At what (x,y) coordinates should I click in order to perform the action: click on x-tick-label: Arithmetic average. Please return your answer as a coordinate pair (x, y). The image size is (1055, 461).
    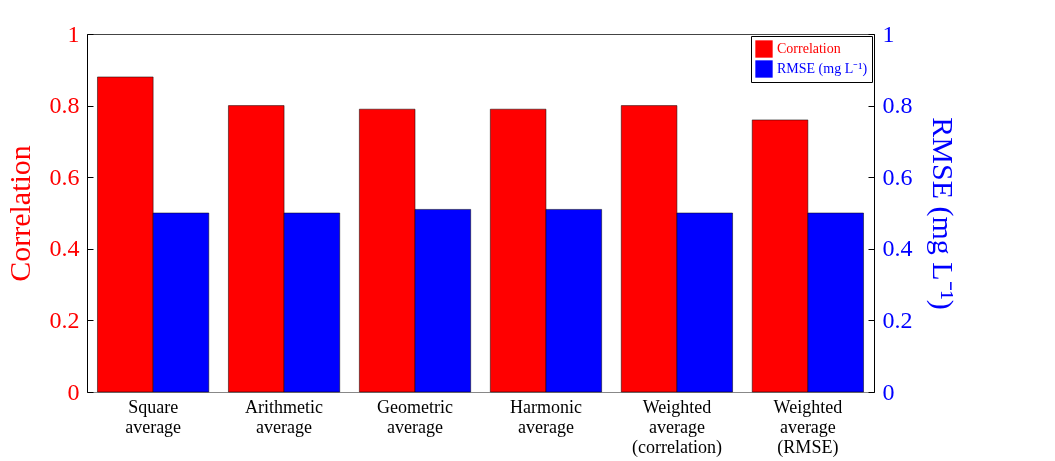
    Looking at the image, I should click on (284, 416).